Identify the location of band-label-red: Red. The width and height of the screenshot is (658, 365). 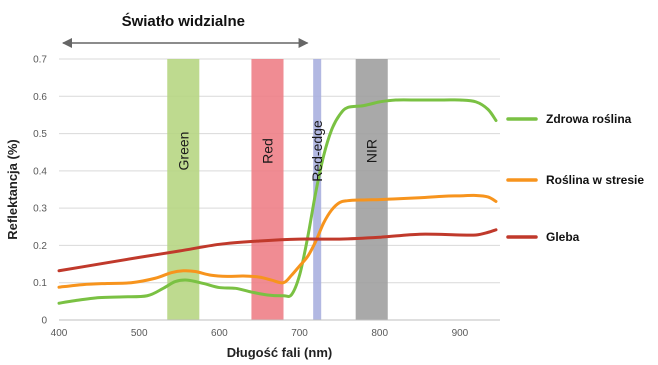
(267, 151).